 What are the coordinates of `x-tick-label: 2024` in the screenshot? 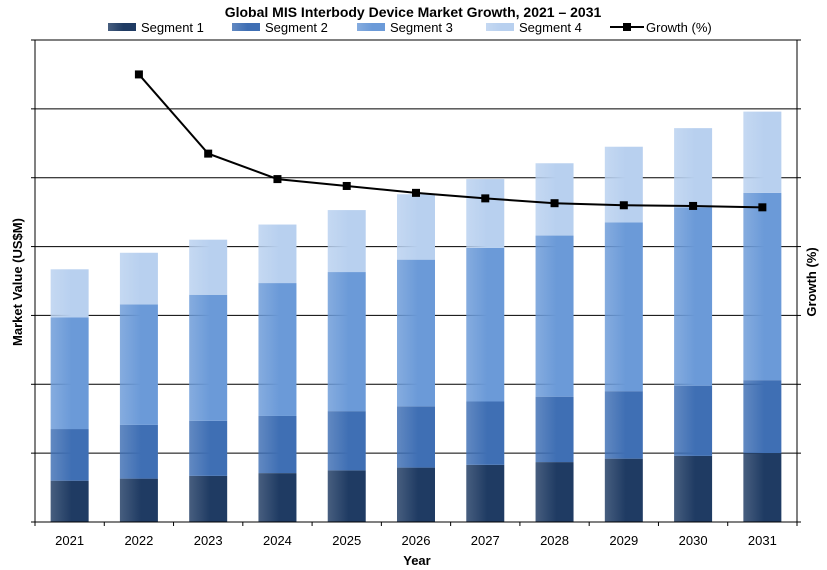 It's located at (277, 540).